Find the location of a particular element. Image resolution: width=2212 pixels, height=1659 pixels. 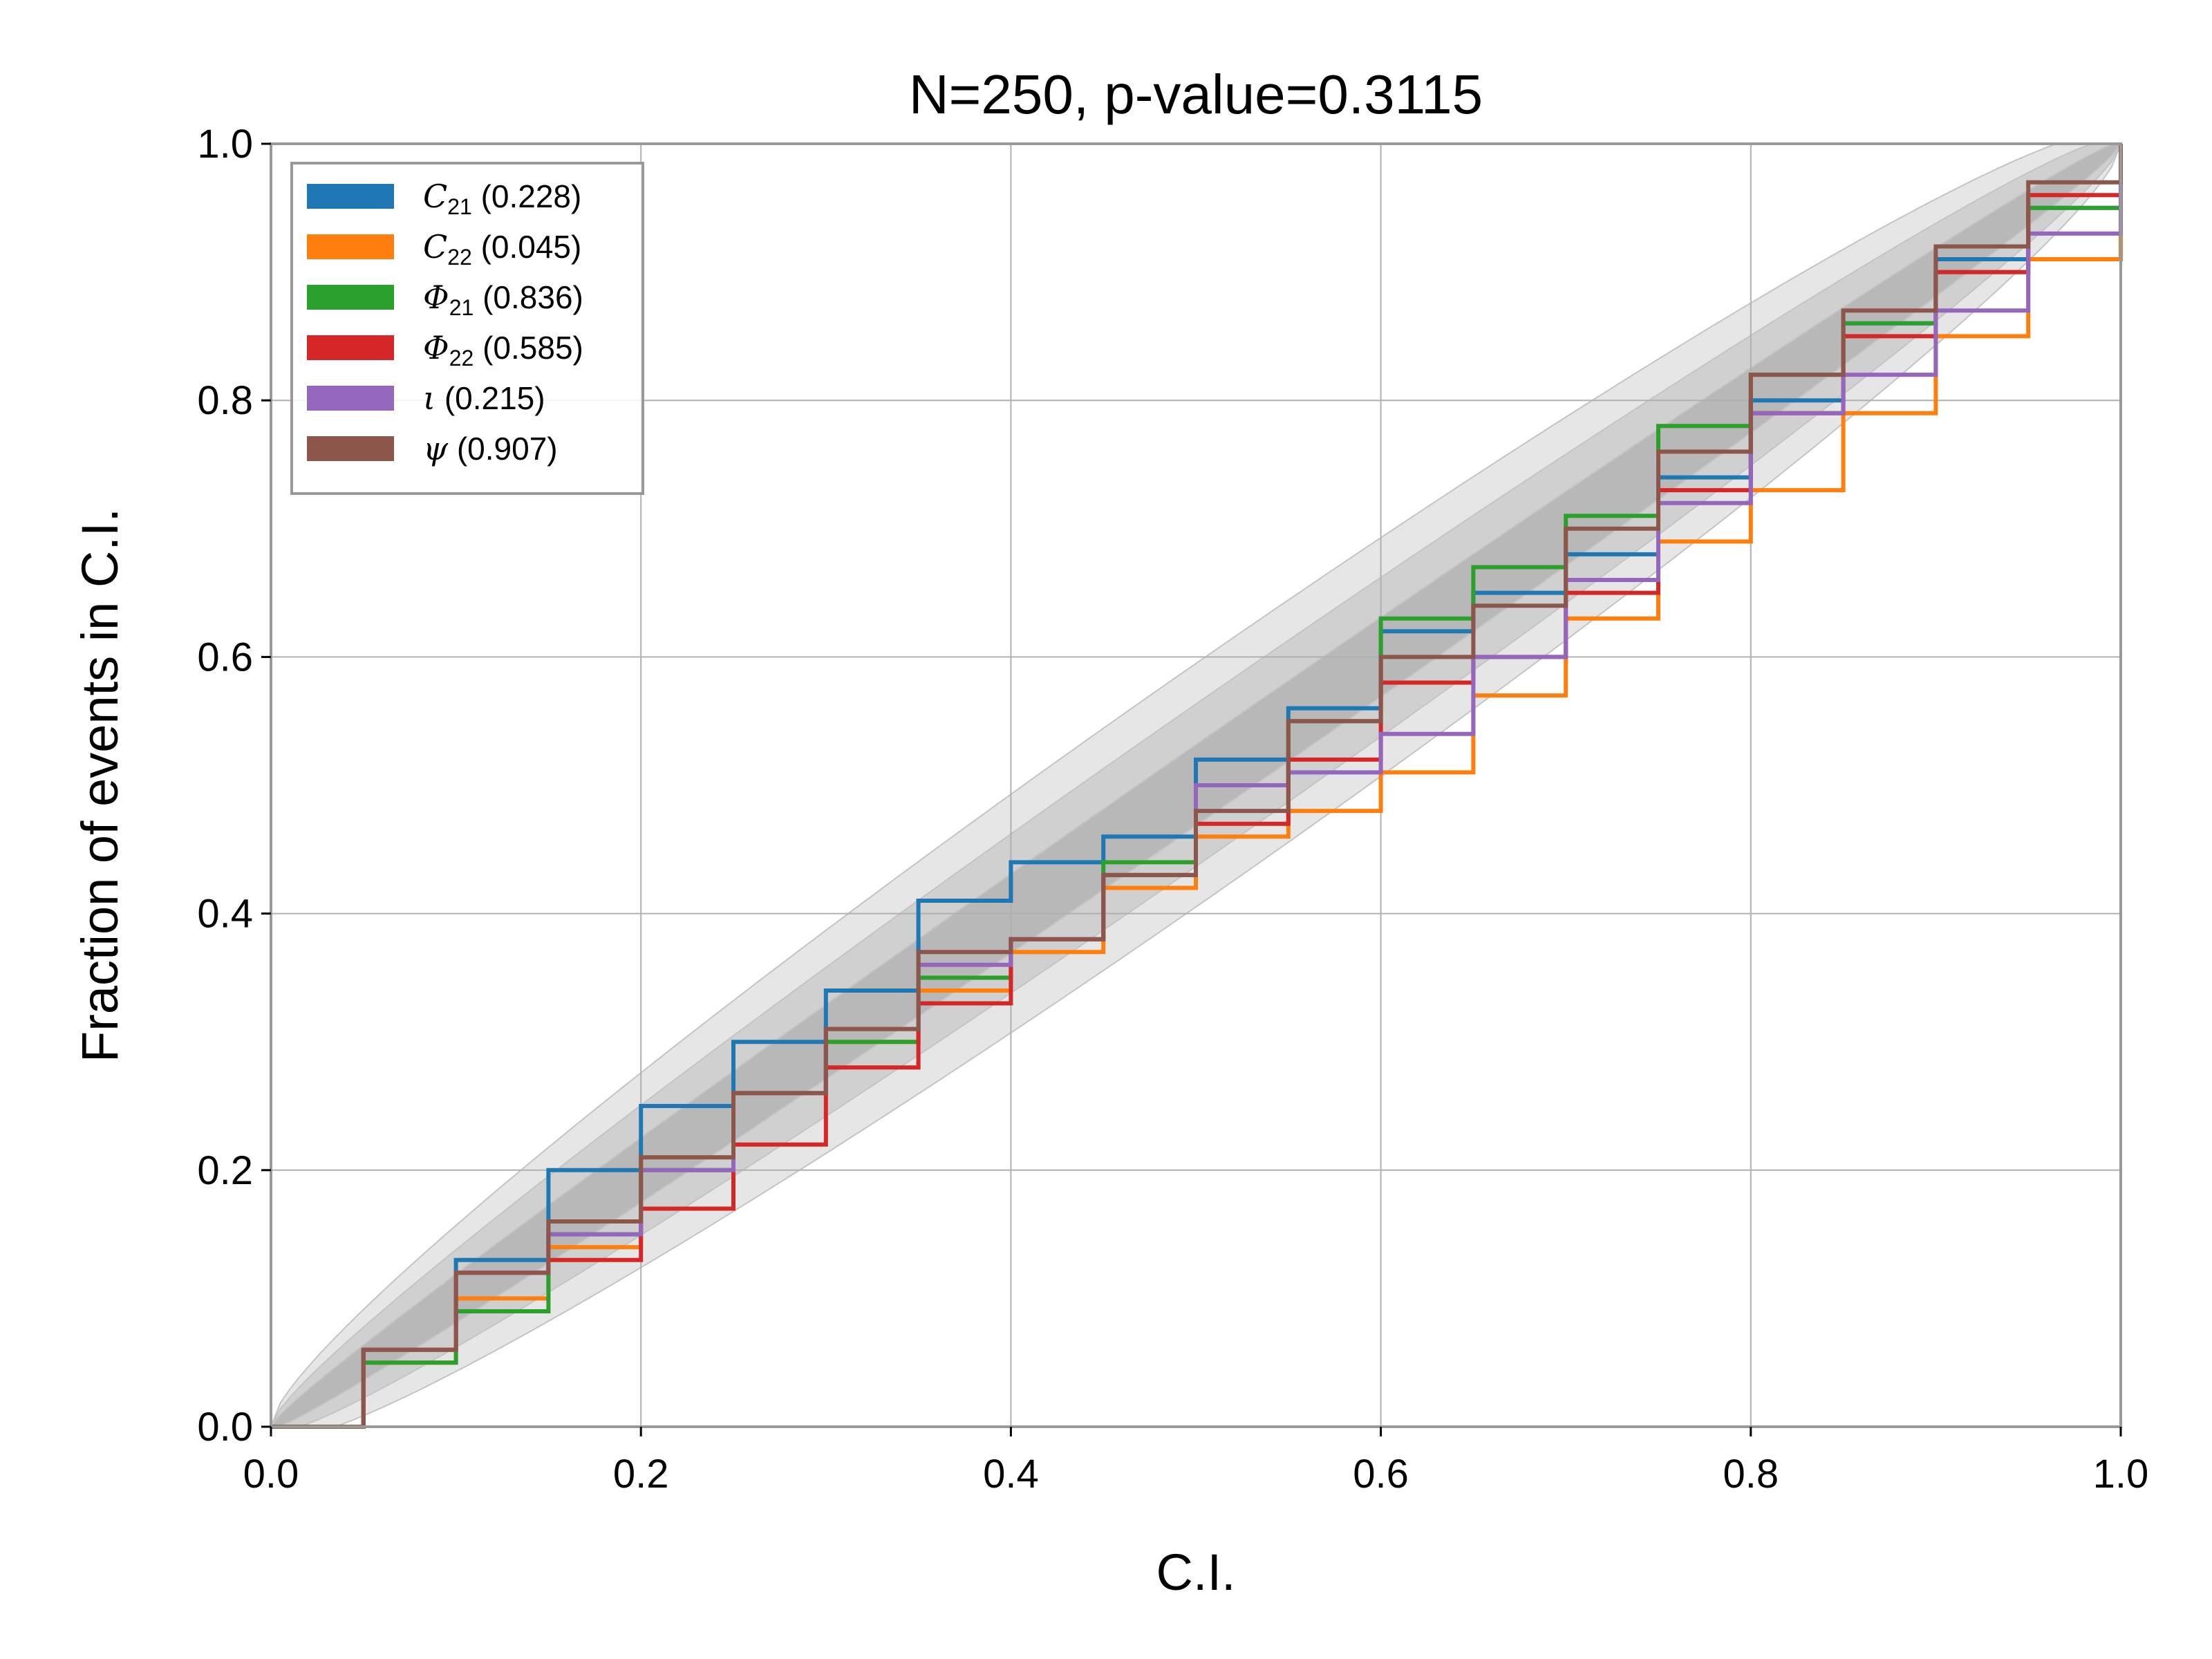

y-tick-label: 0.0 is located at coordinates (225, 1427).